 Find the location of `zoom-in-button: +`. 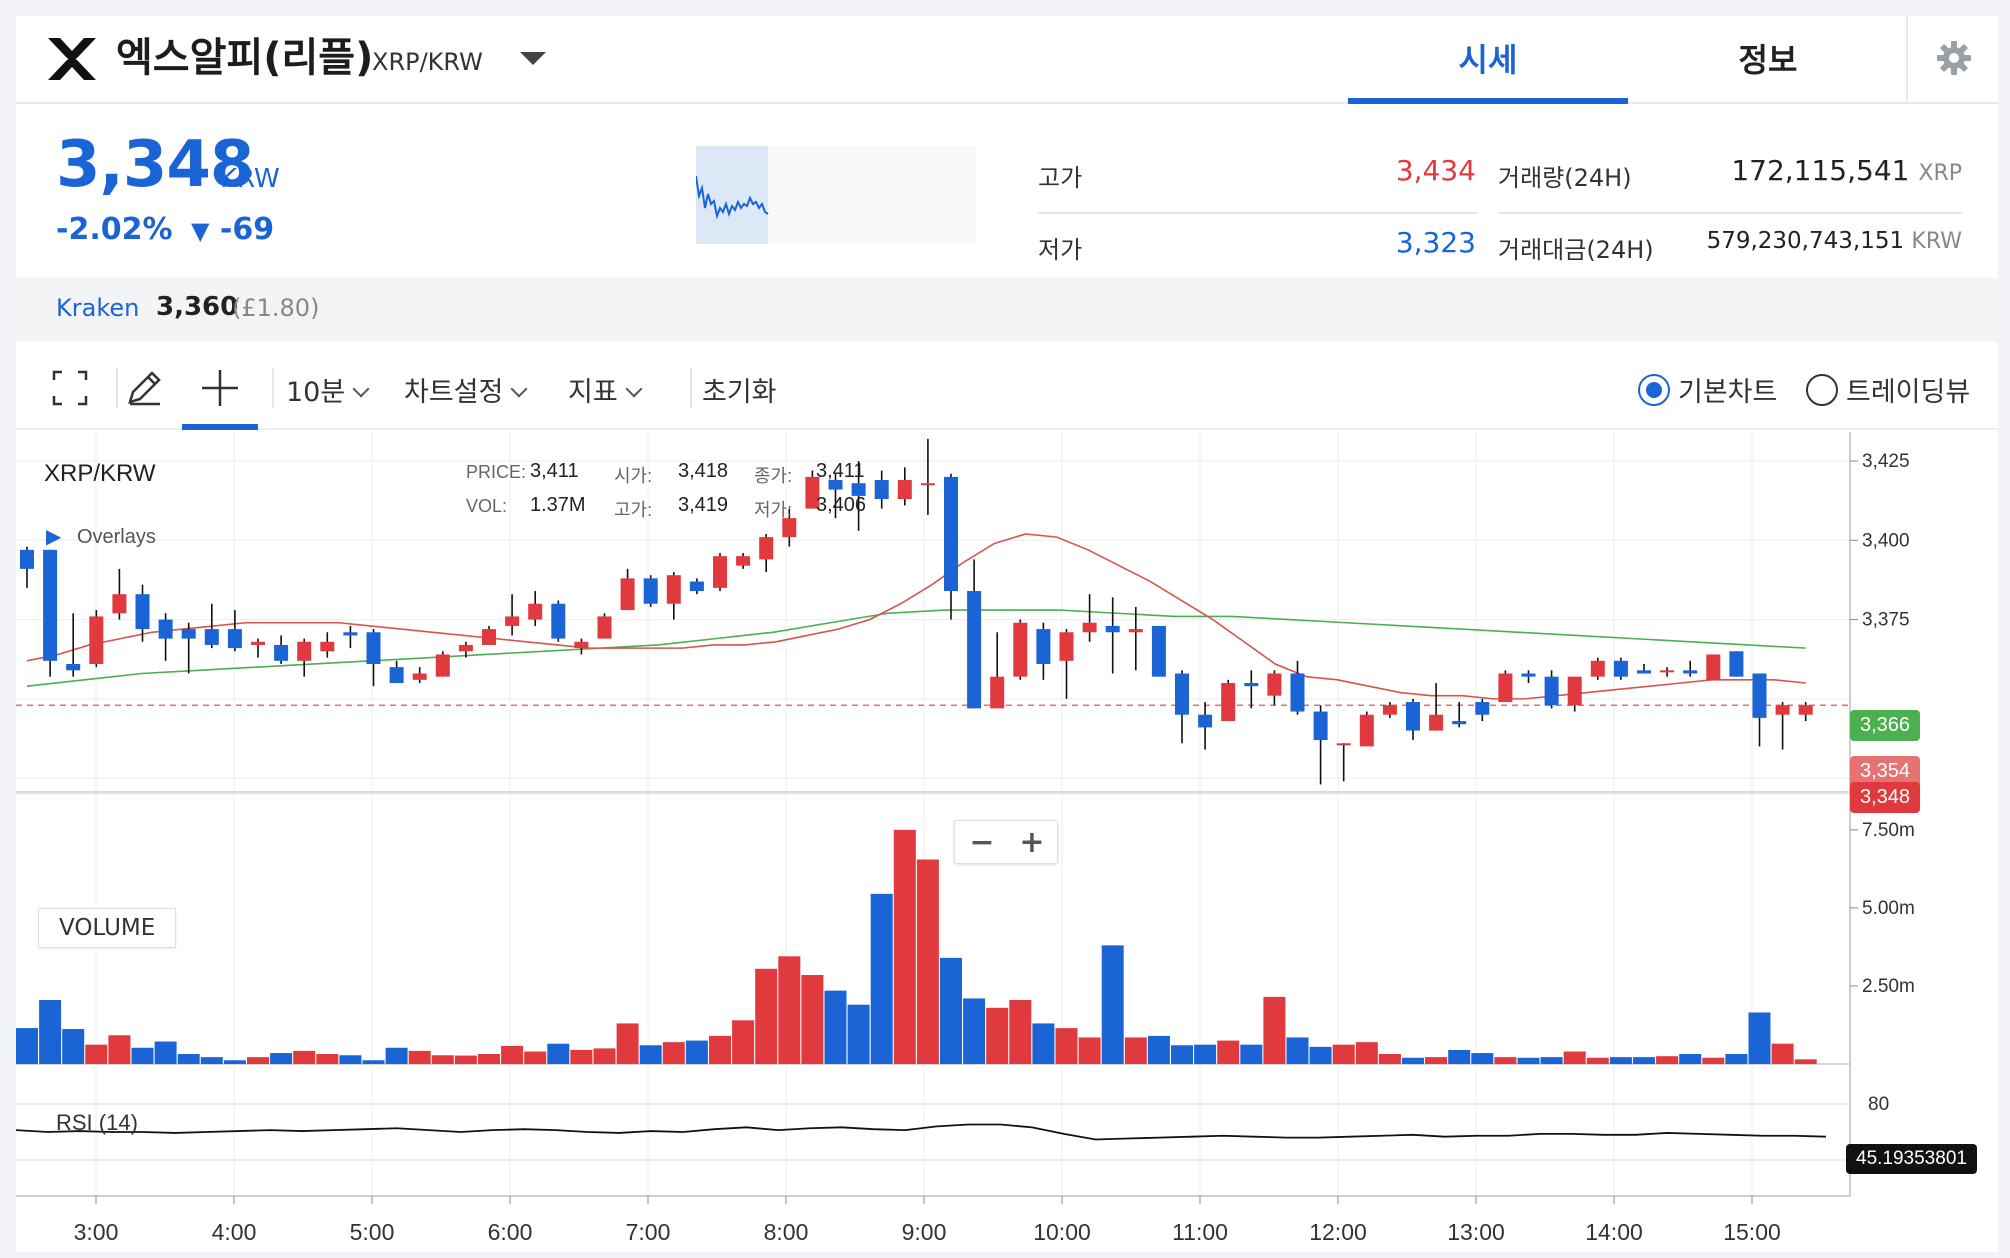

zoom-in-button: + is located at coordinates (1032, 842).